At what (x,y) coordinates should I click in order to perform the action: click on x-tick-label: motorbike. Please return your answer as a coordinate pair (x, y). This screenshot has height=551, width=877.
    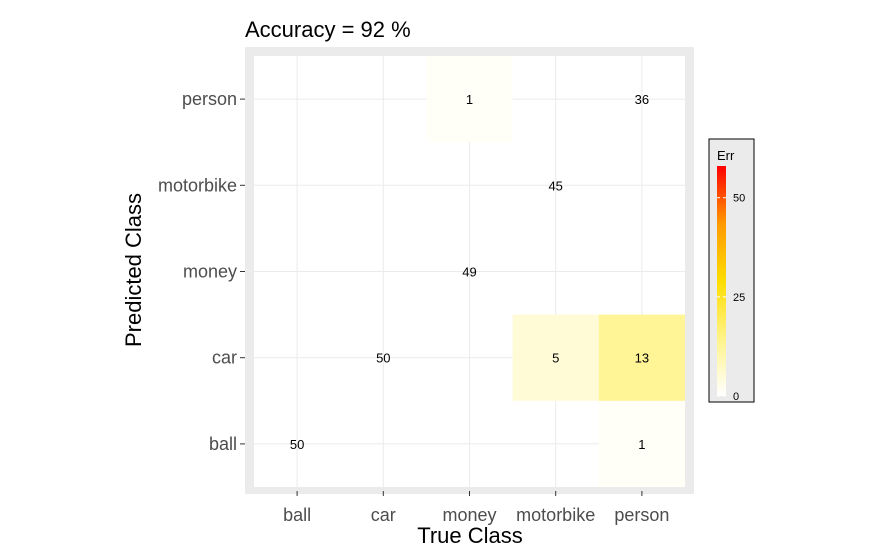
    Looking at the image, I should click on (555, 515).